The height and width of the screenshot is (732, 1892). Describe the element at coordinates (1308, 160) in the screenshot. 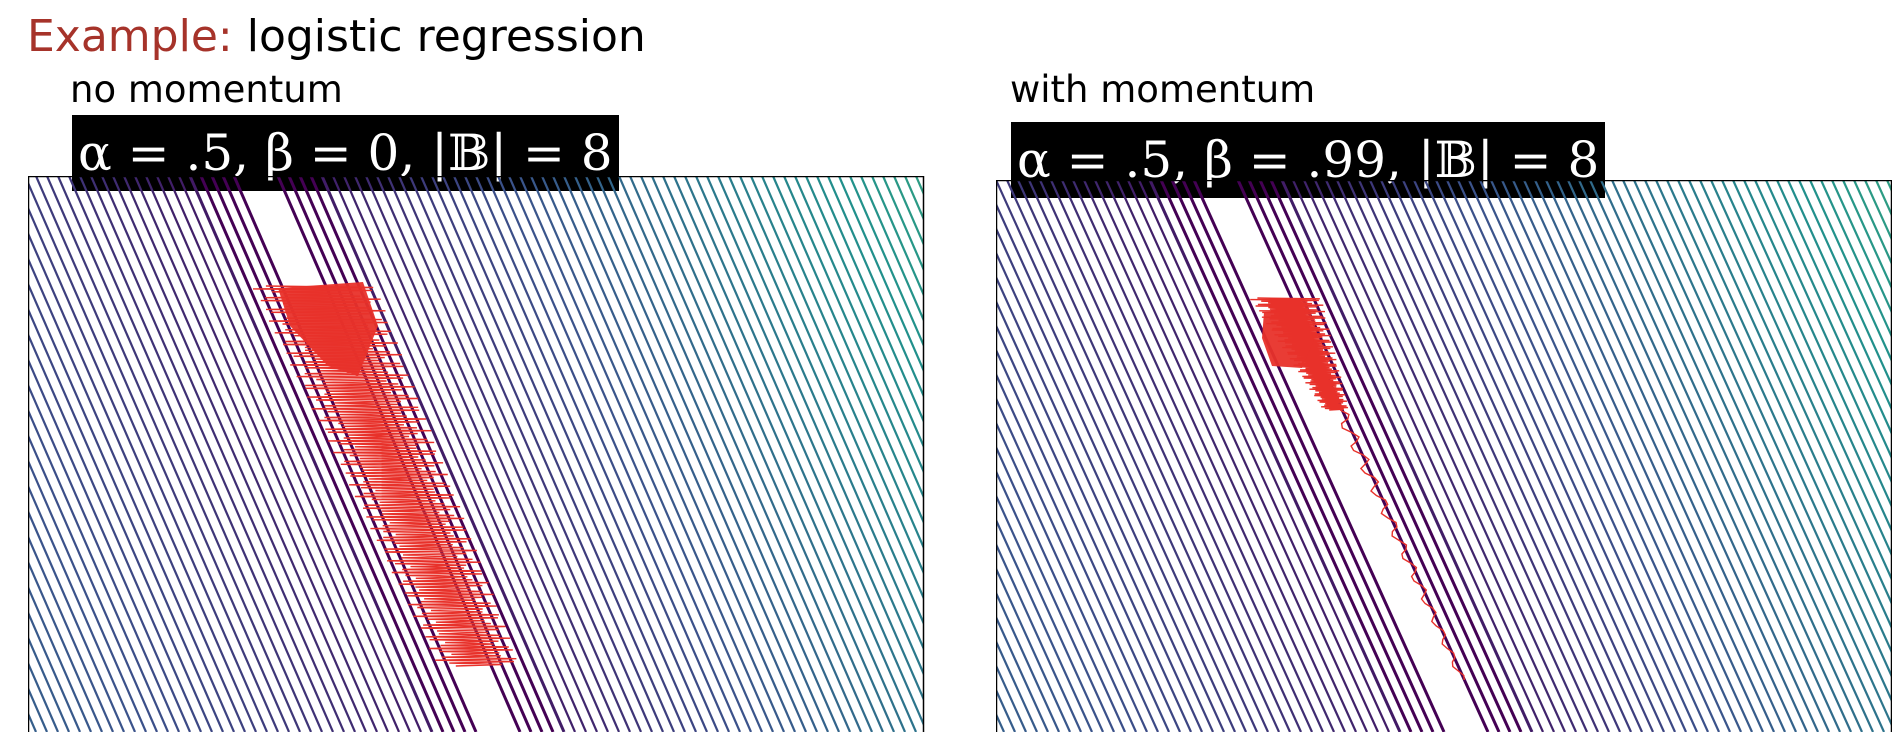

I see `params-with-momentum: α = .5, β = .99, |𝔹| = 8` at that location.